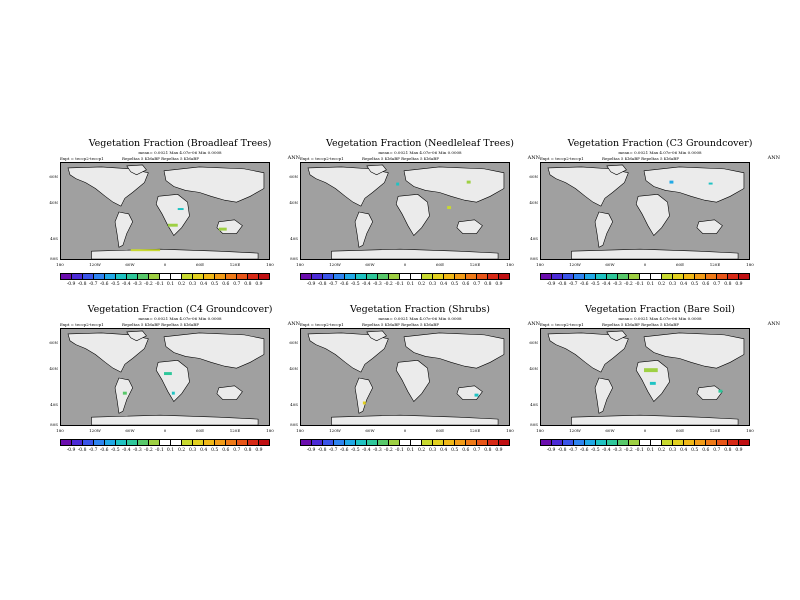 The height and width of the screenshot is (600, 800). I want to click on colorbar-tick-label: 0.3, so click(193, 284).